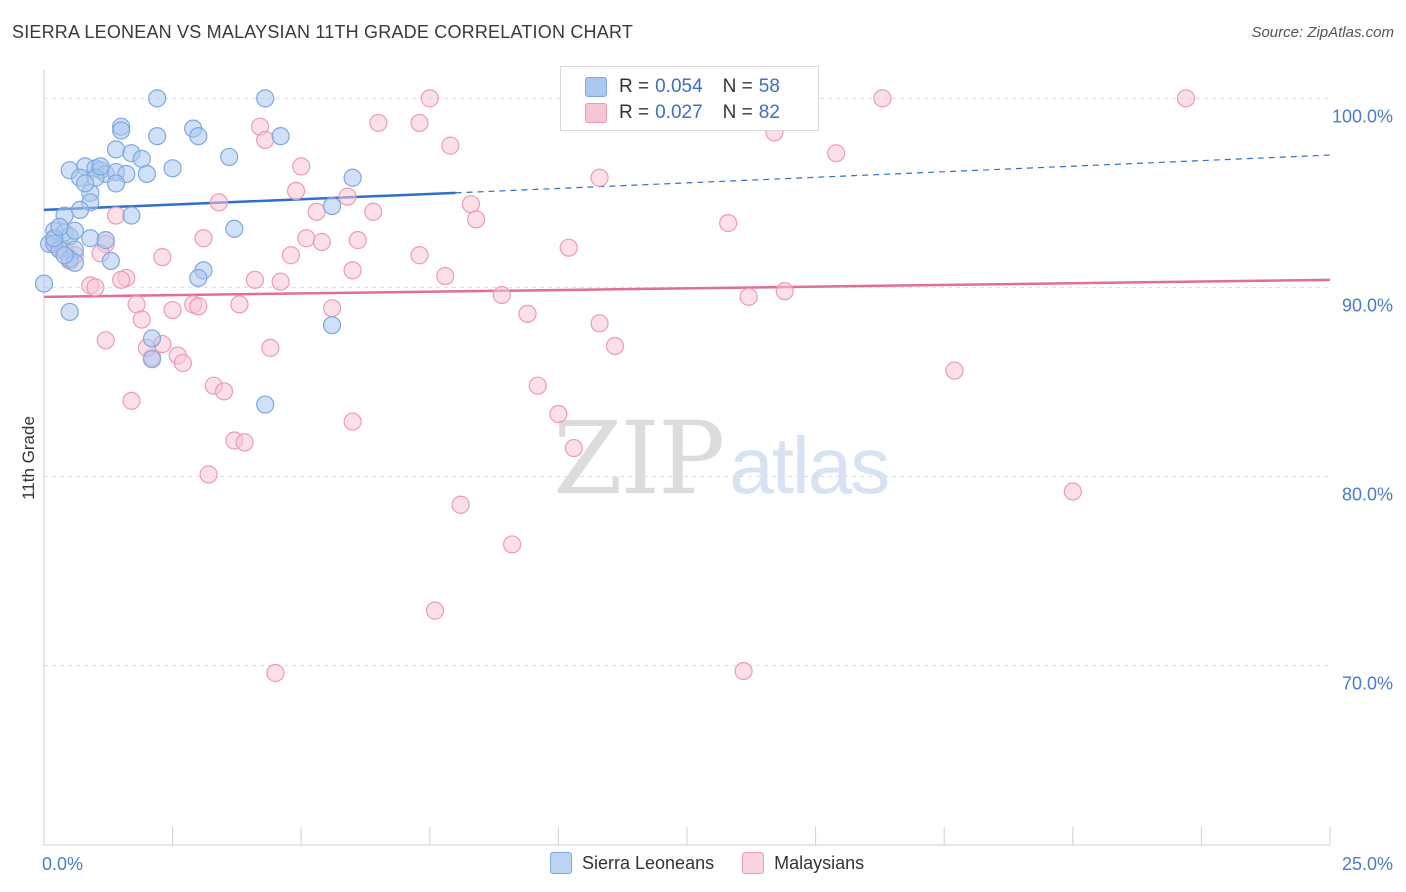 This screenshot has width=1406, height=892. What do you see at coordinates (249, 201) in the screenshot?
I see `trend-line-sierra-leoneans` at bounding box center [249, 201].